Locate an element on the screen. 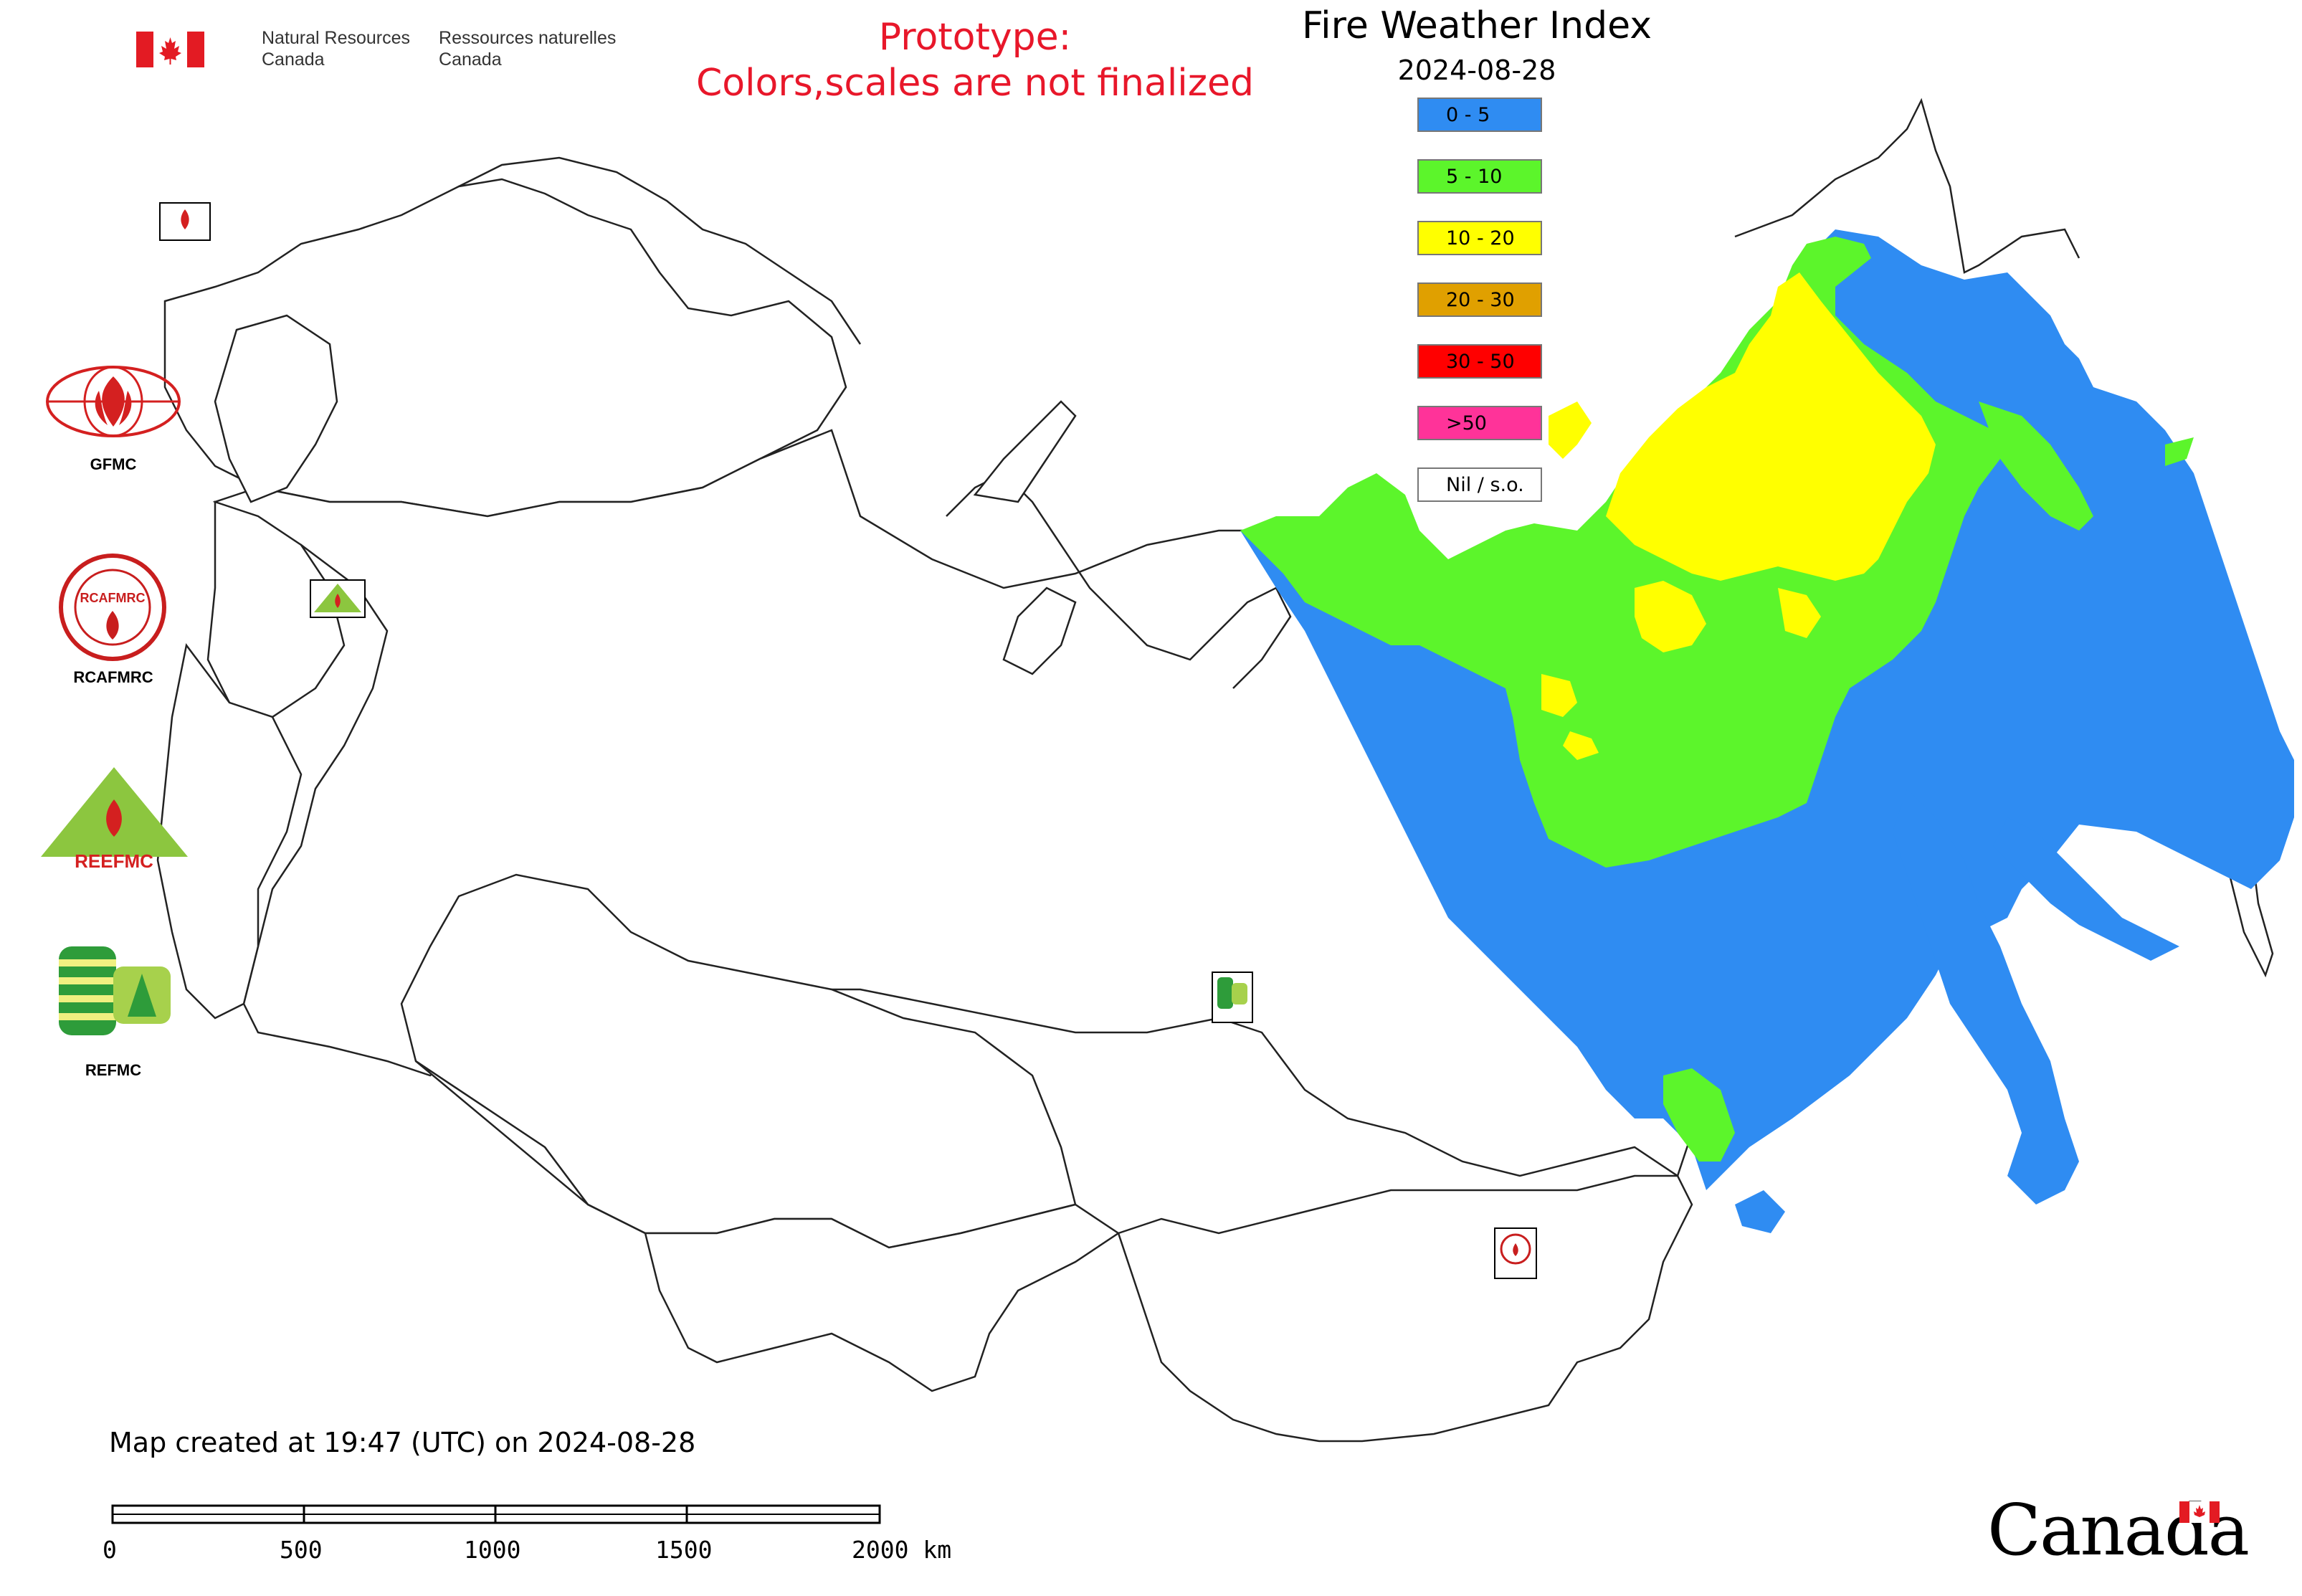 Image resolution: width=2302 pixels, height=1596 pixels. prototype-notice-line1: Prototype: is located at coordinates (975, 37).